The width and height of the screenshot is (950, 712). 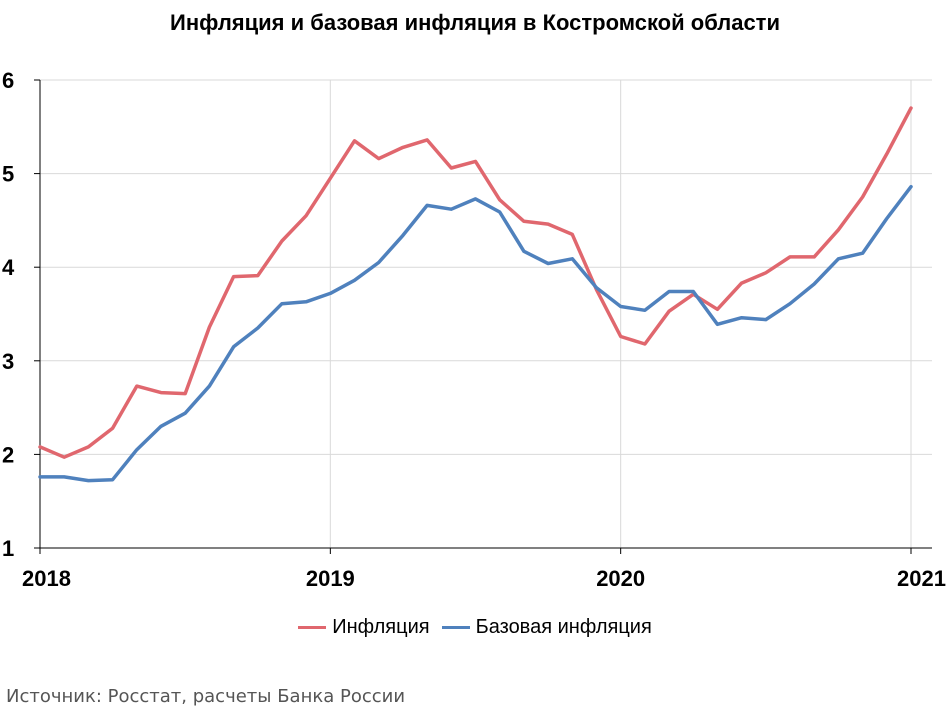 I want to click on legend-swatch-core-inflation, so click(x=455, y=627).